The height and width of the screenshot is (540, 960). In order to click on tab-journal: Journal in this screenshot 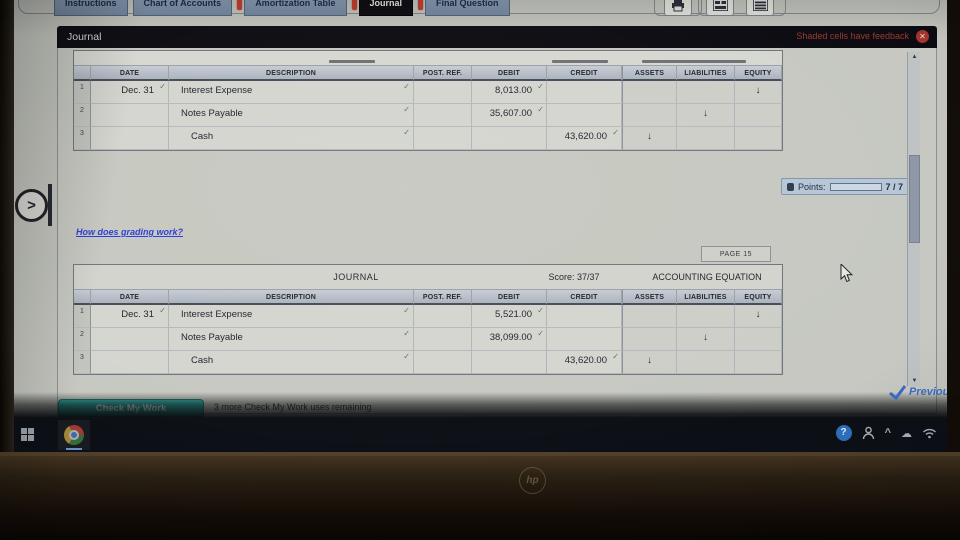, I will do `click(386, 8)`.